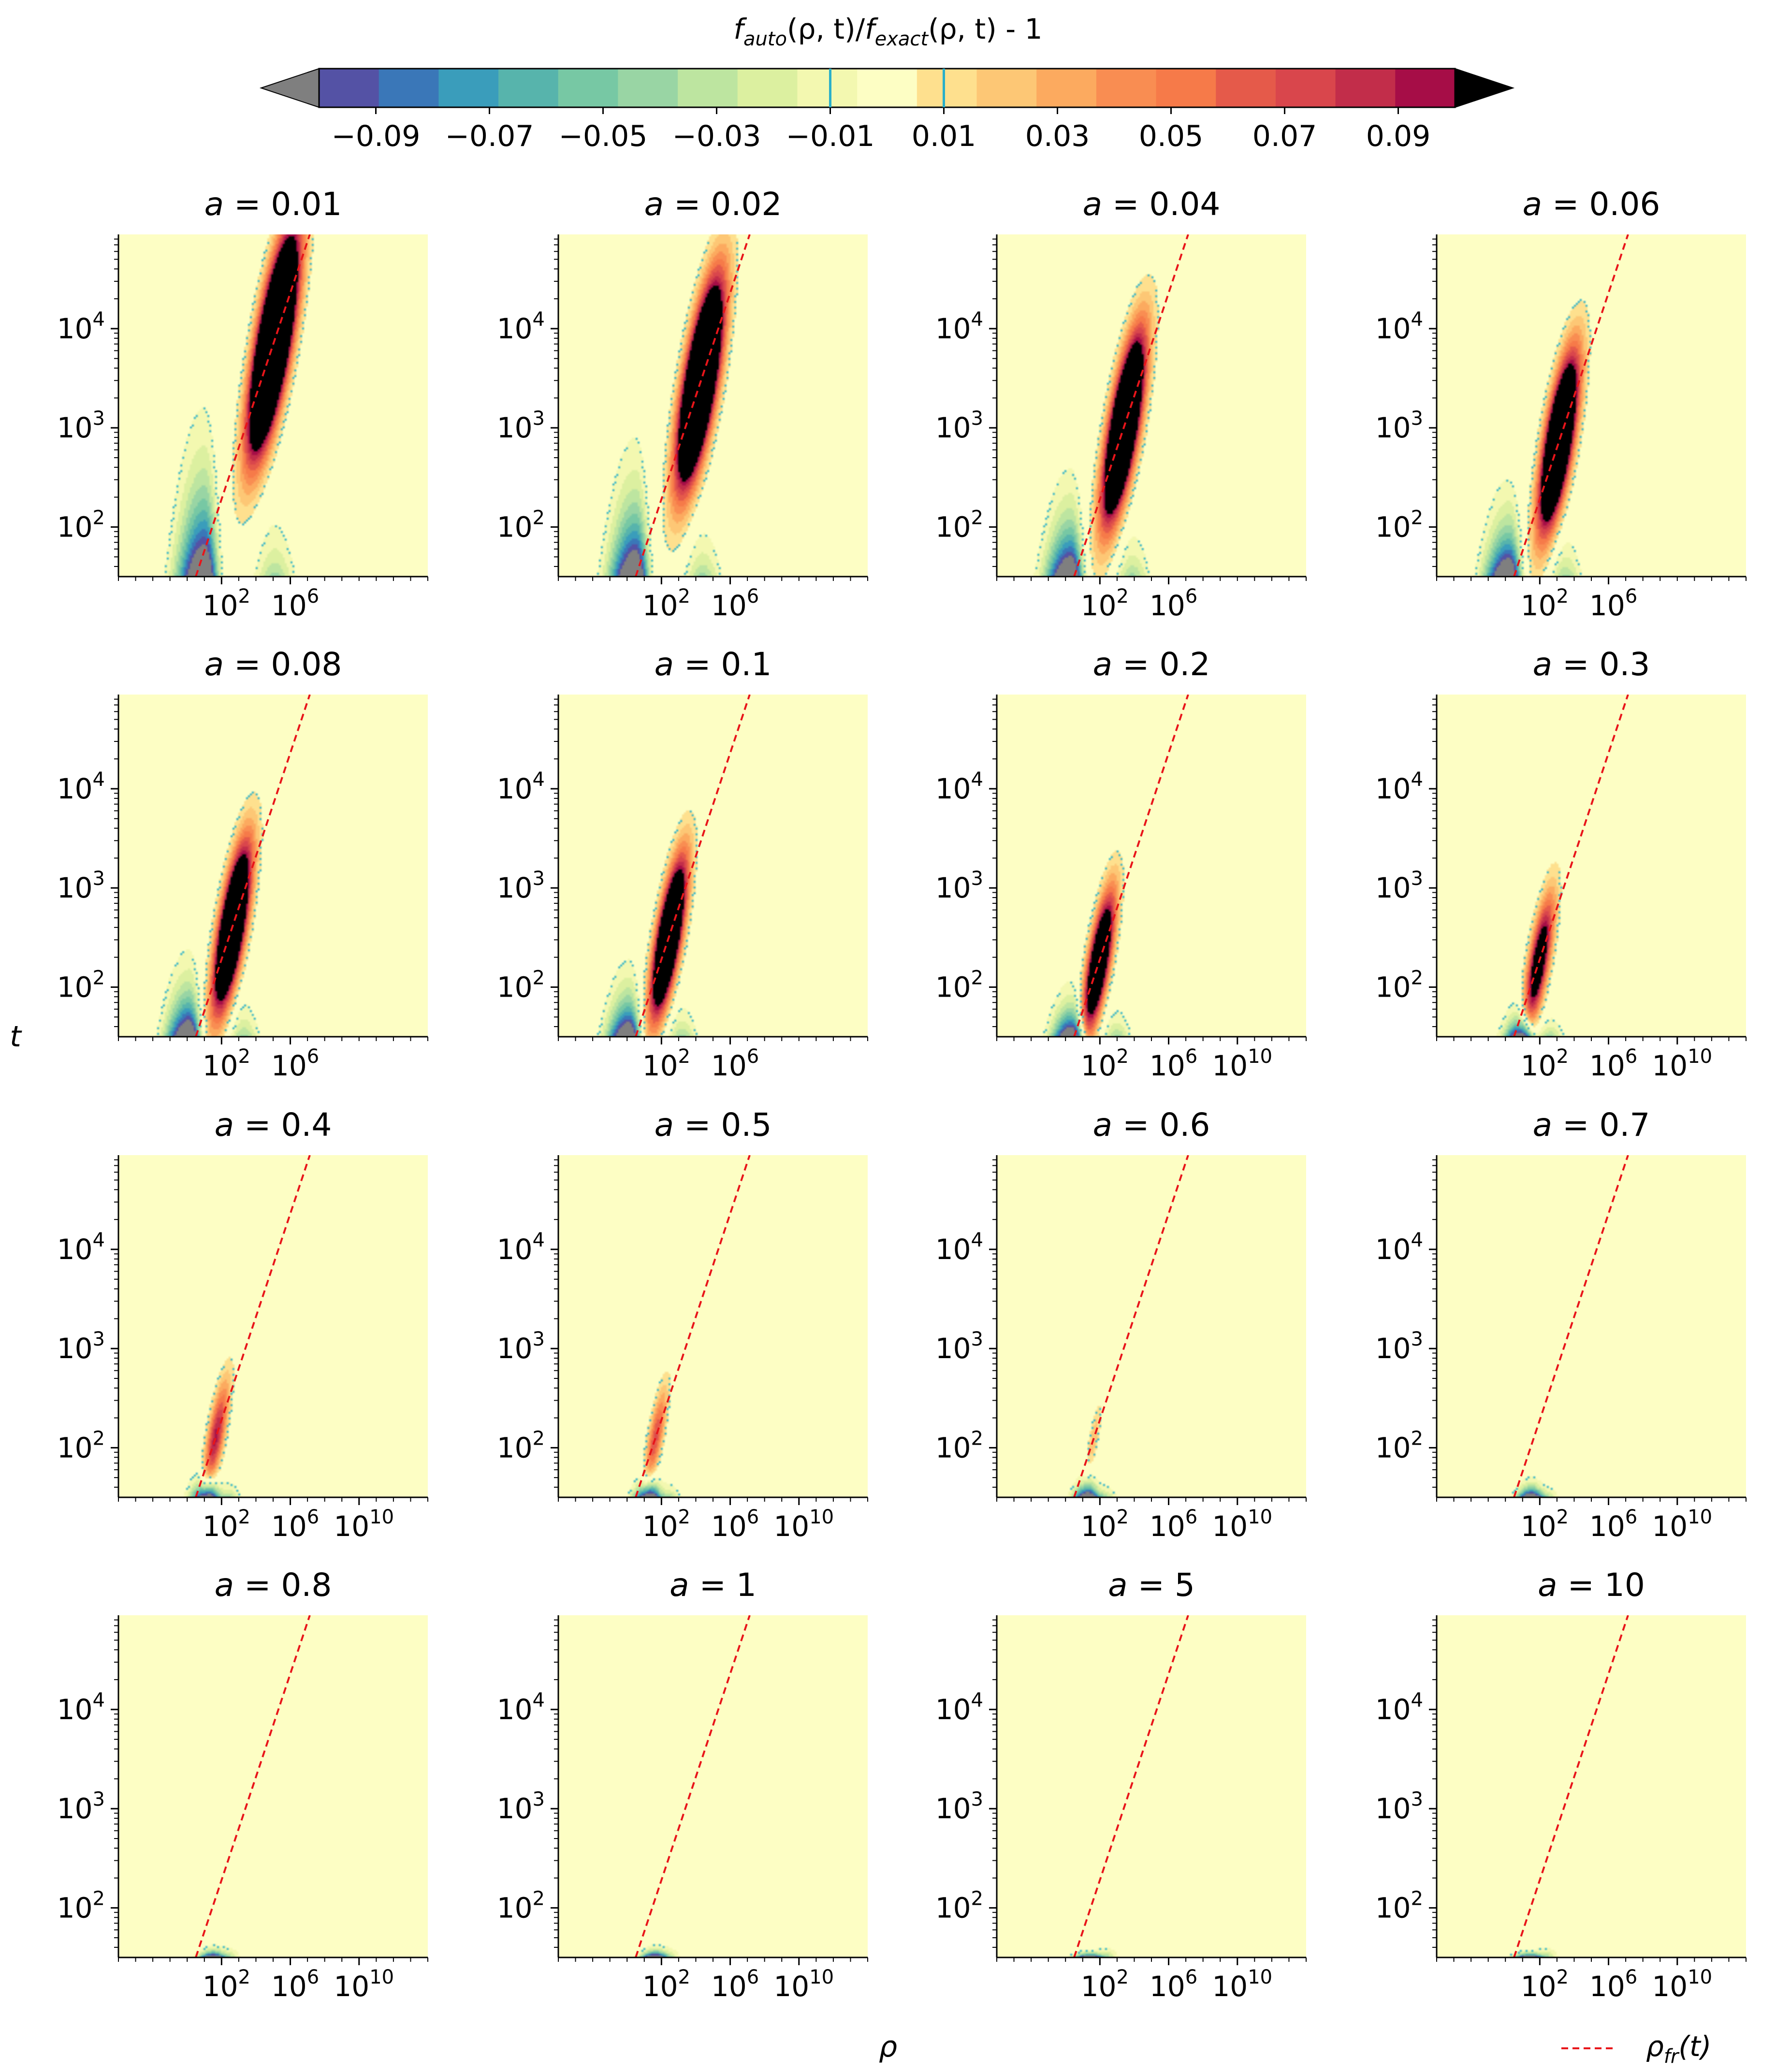 Image resolution: width=1776 pixels, height=2072 pixels. I want to click on panel: a = 0.01 10² 10³ 10⁴ 10² 10⁶, so click(243, 404).